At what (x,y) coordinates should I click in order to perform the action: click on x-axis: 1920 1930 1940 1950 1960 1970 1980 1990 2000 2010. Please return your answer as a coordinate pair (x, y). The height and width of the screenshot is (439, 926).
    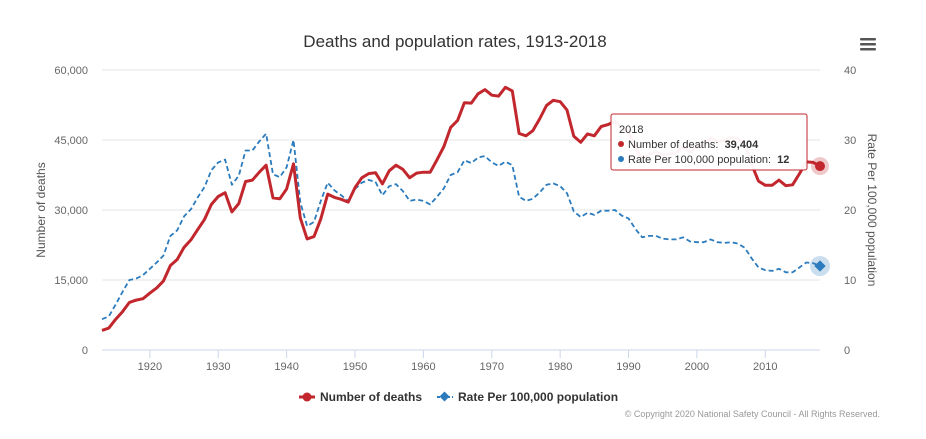
    Looking at the image, I should click on (461, 361).